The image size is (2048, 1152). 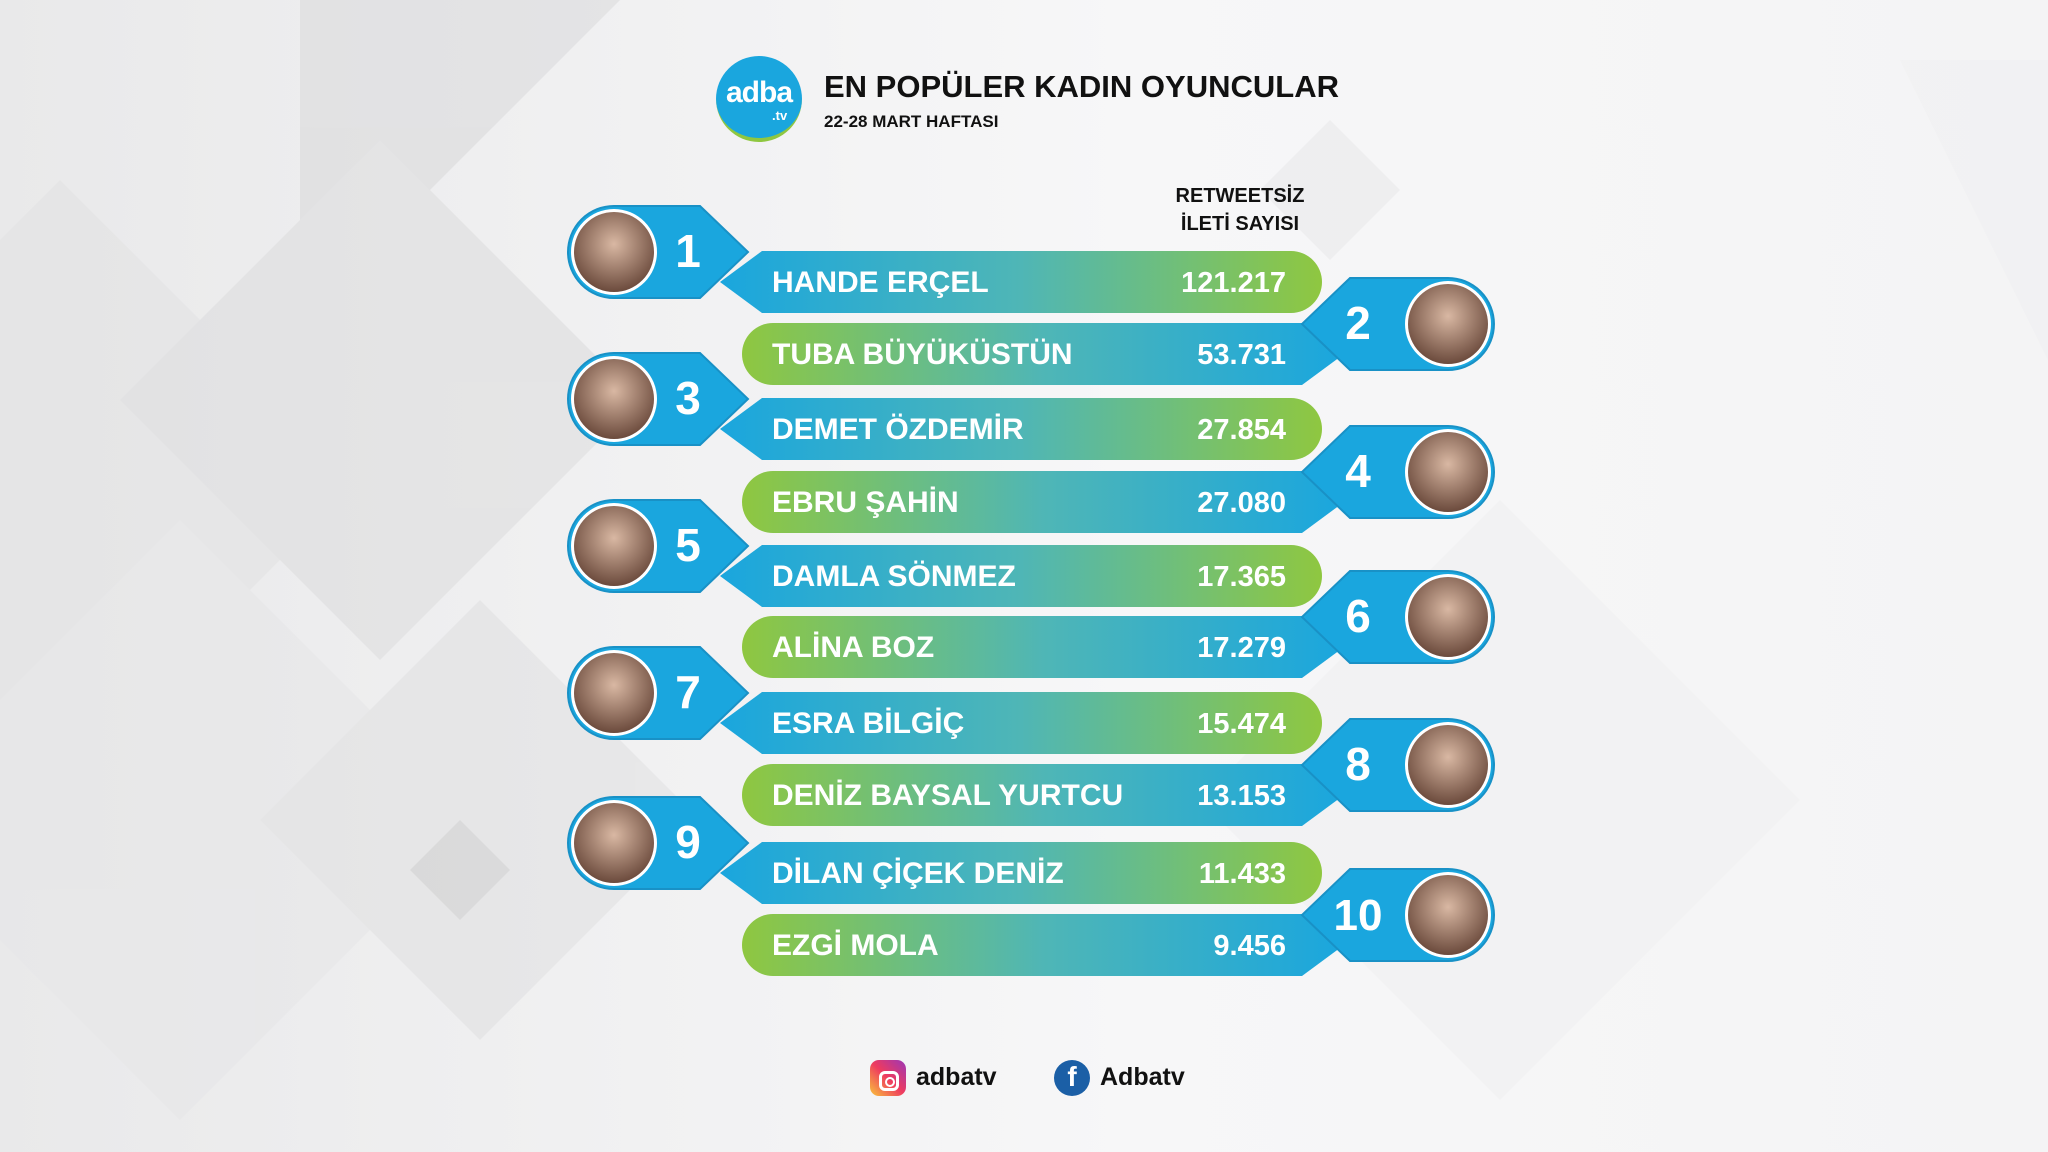 What do you see at coordinates (759, 92) in the screenshot?
I see `logo-text: adba` at bounding box center [759, 92].